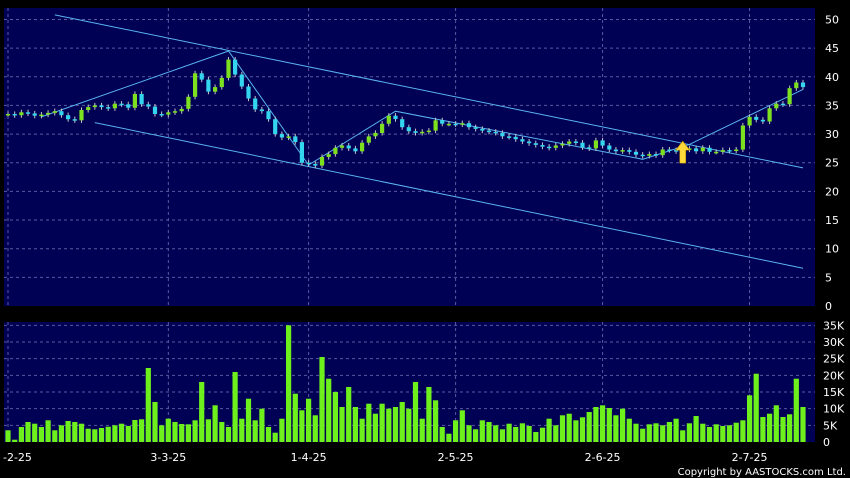 The height and width of the screenshot is (478, 850). What do you see at coordinates (832, 191) in the screenshot?
I see `price-tick-label: 20` at bounding box center [832, 191].